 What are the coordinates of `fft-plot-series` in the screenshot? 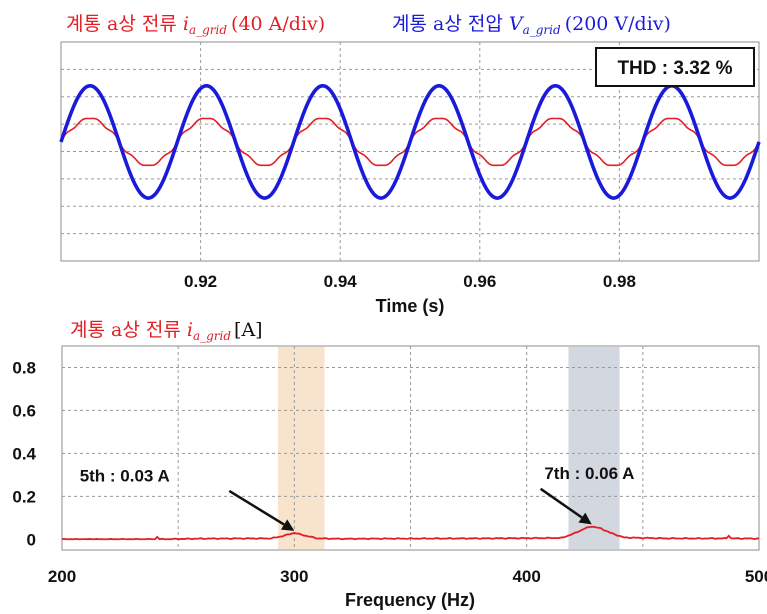 It's located at (410, 533).